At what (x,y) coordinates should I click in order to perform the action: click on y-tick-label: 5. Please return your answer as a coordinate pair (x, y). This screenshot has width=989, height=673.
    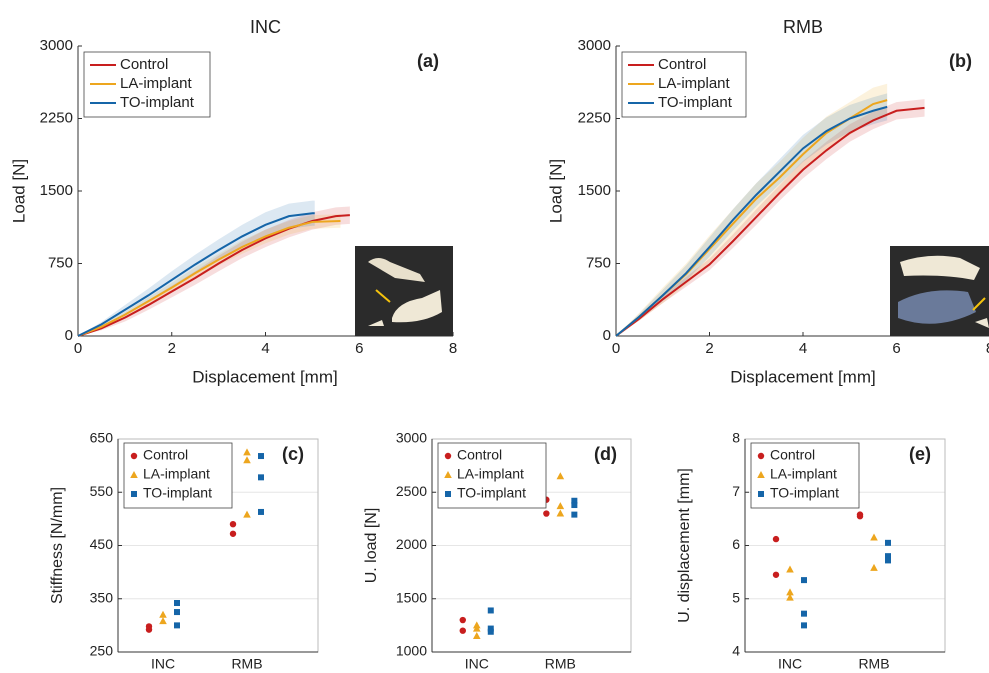
    Looking at the image, I should click on (736, 597).